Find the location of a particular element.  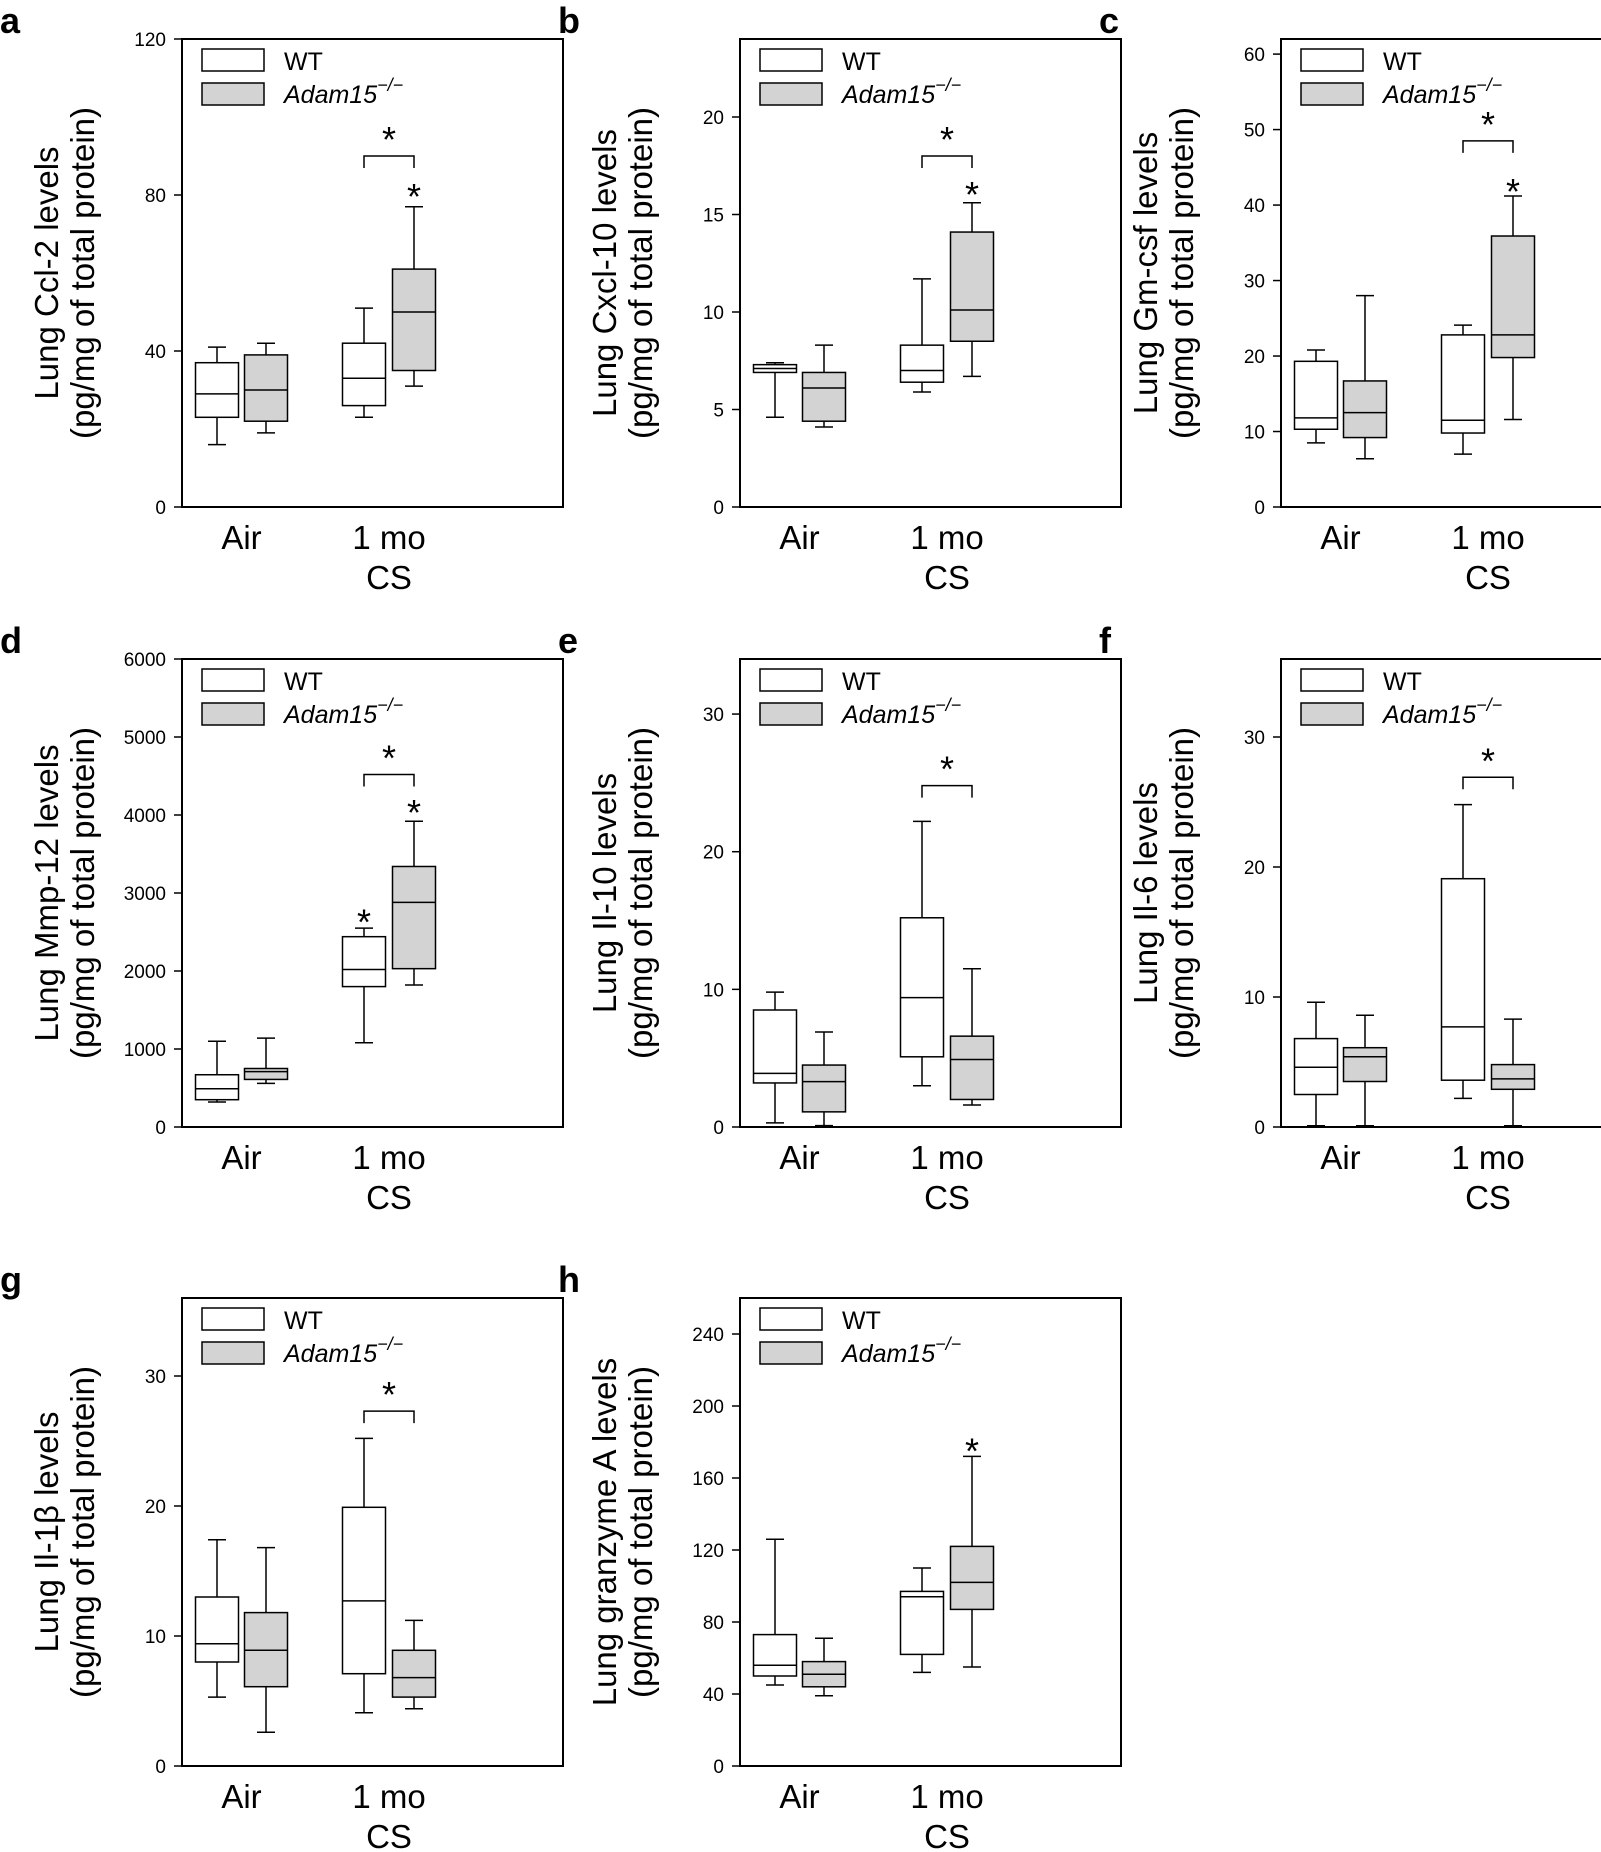

y-tick-label: 5 is located at coordinates (718, 411).